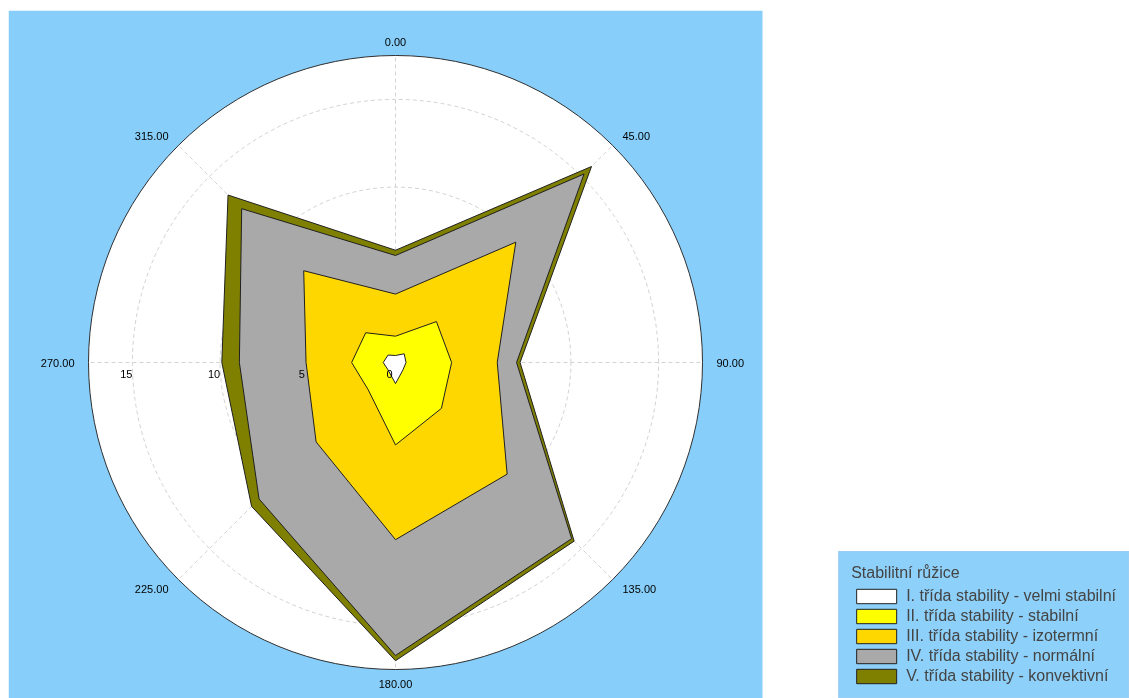 The width and height of the screenshot is (1129, 698). I want to click on spoke-label: 270.00, so click(57, 362).